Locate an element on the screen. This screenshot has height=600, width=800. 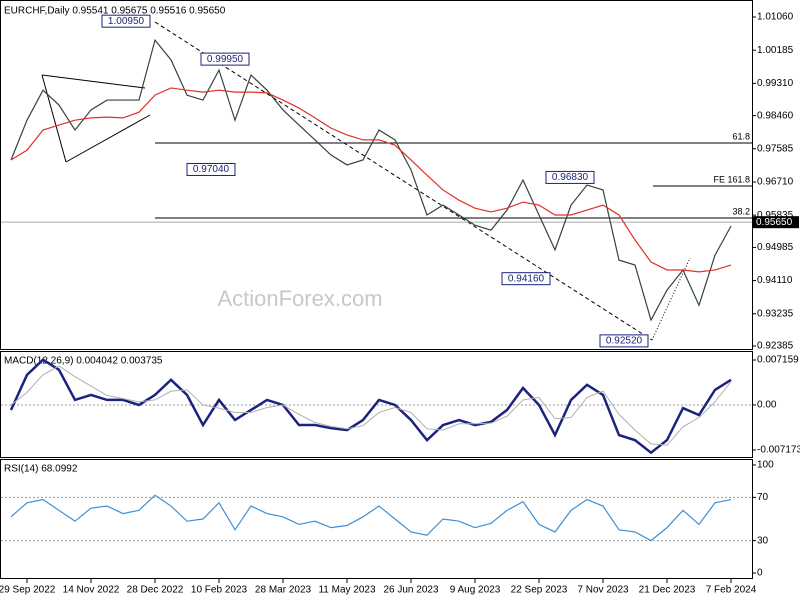
watermark: ActionForex.com is located at coordinates (299, 298).